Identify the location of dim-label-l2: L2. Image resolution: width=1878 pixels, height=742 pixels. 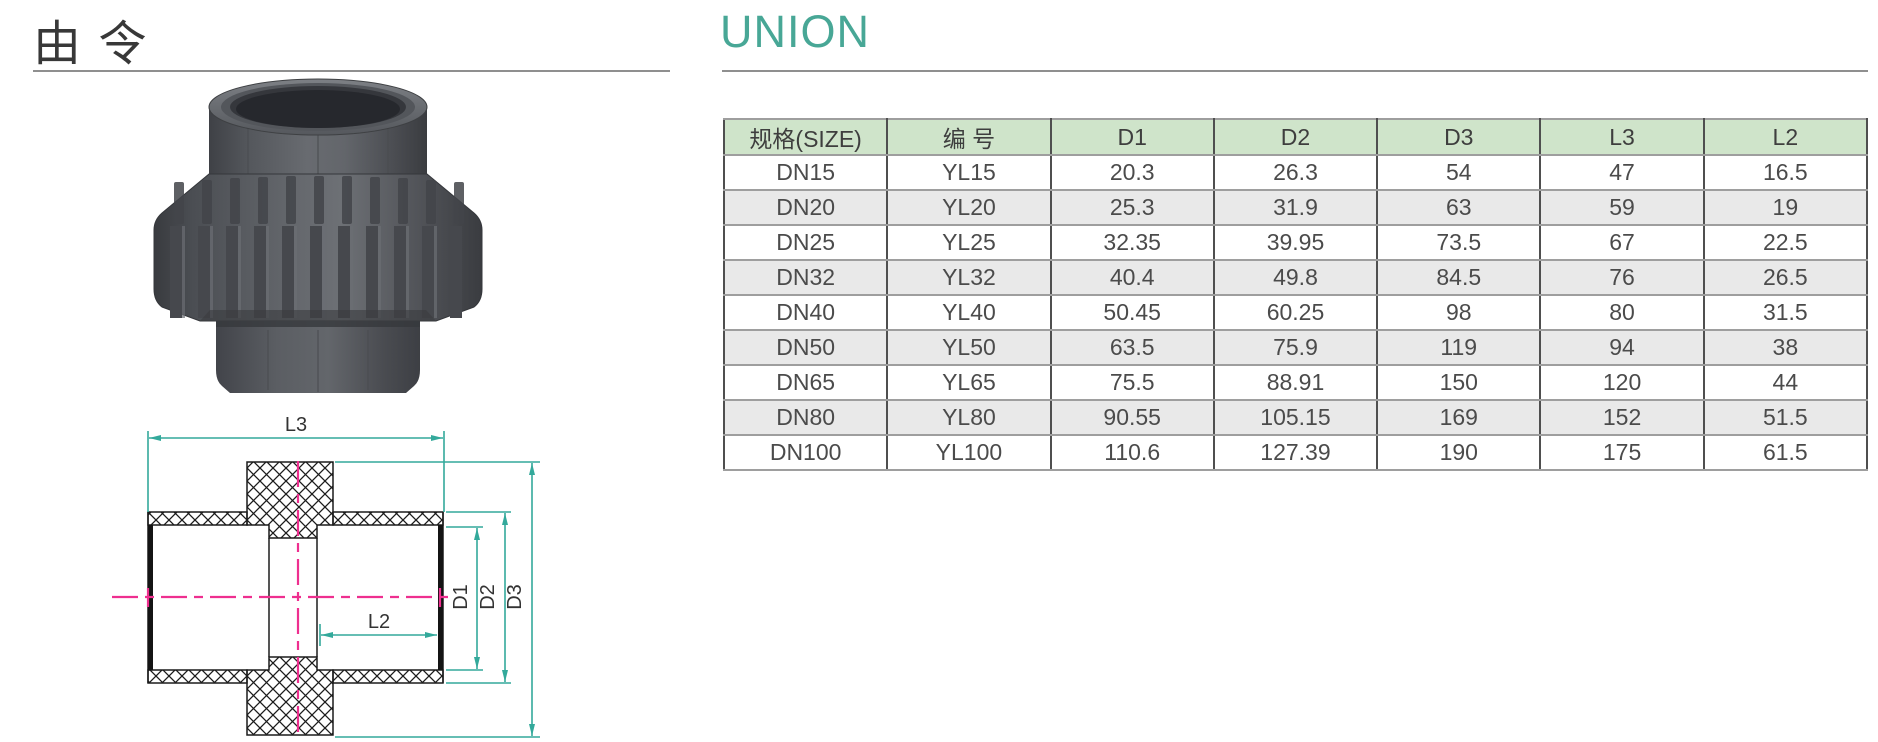
(379, 622).